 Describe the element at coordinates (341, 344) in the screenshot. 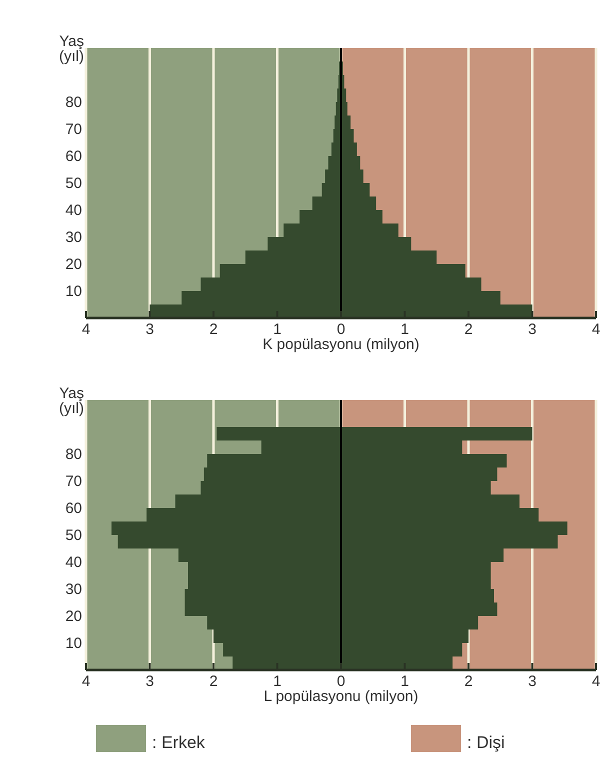

I see `x-axis-title: K popülasyonu (milyon)` at that location.